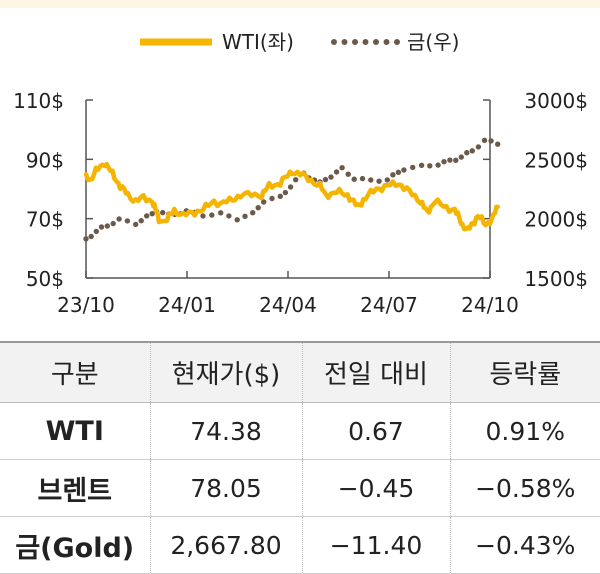 This screenshot has height=574, width=600. Describe the element at coordinates (258, 42) in the screenshot. I see `legend-label-wti: WTI(좌)` at that location.